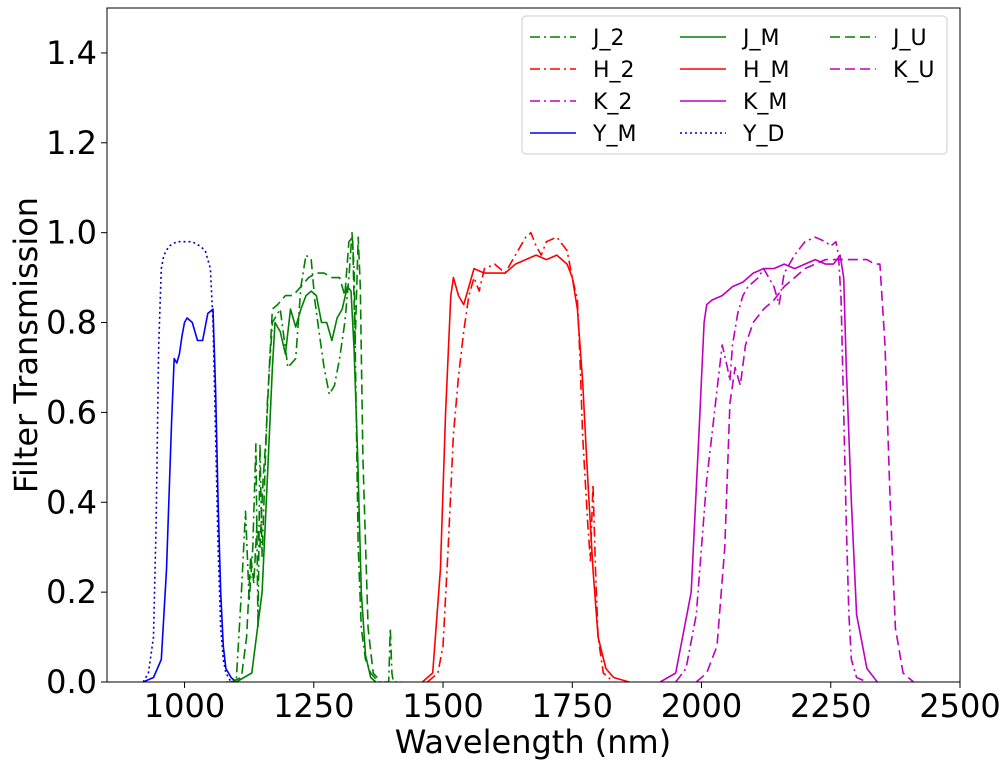 This screenshot has height=768, width=1008. Describe the element at coordinates (189, 495) in the screenshot. I see `series-line-y-m` at that location.